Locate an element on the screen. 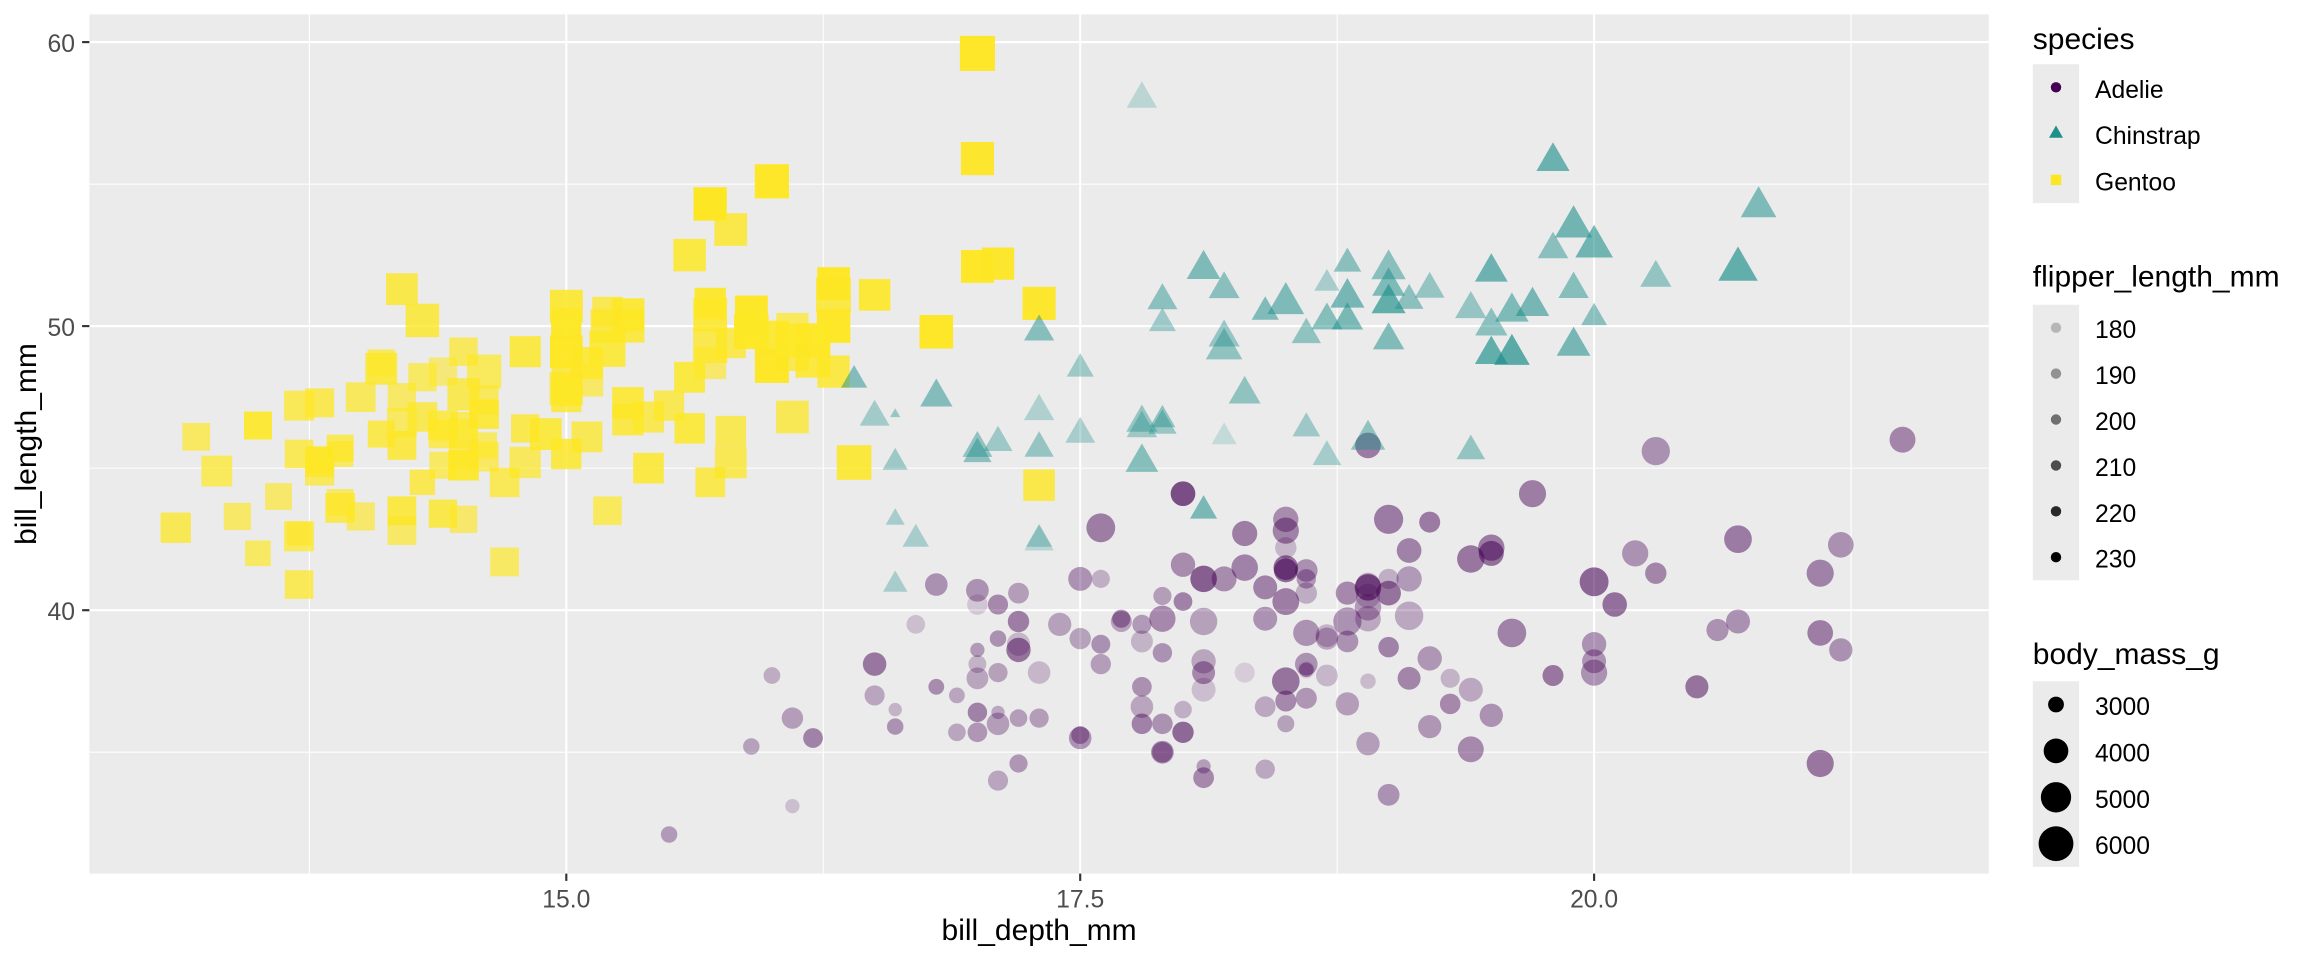 The height and width of the screenshot is (965, 2304). svg-text: 40 is located at coordinates (61, 612).